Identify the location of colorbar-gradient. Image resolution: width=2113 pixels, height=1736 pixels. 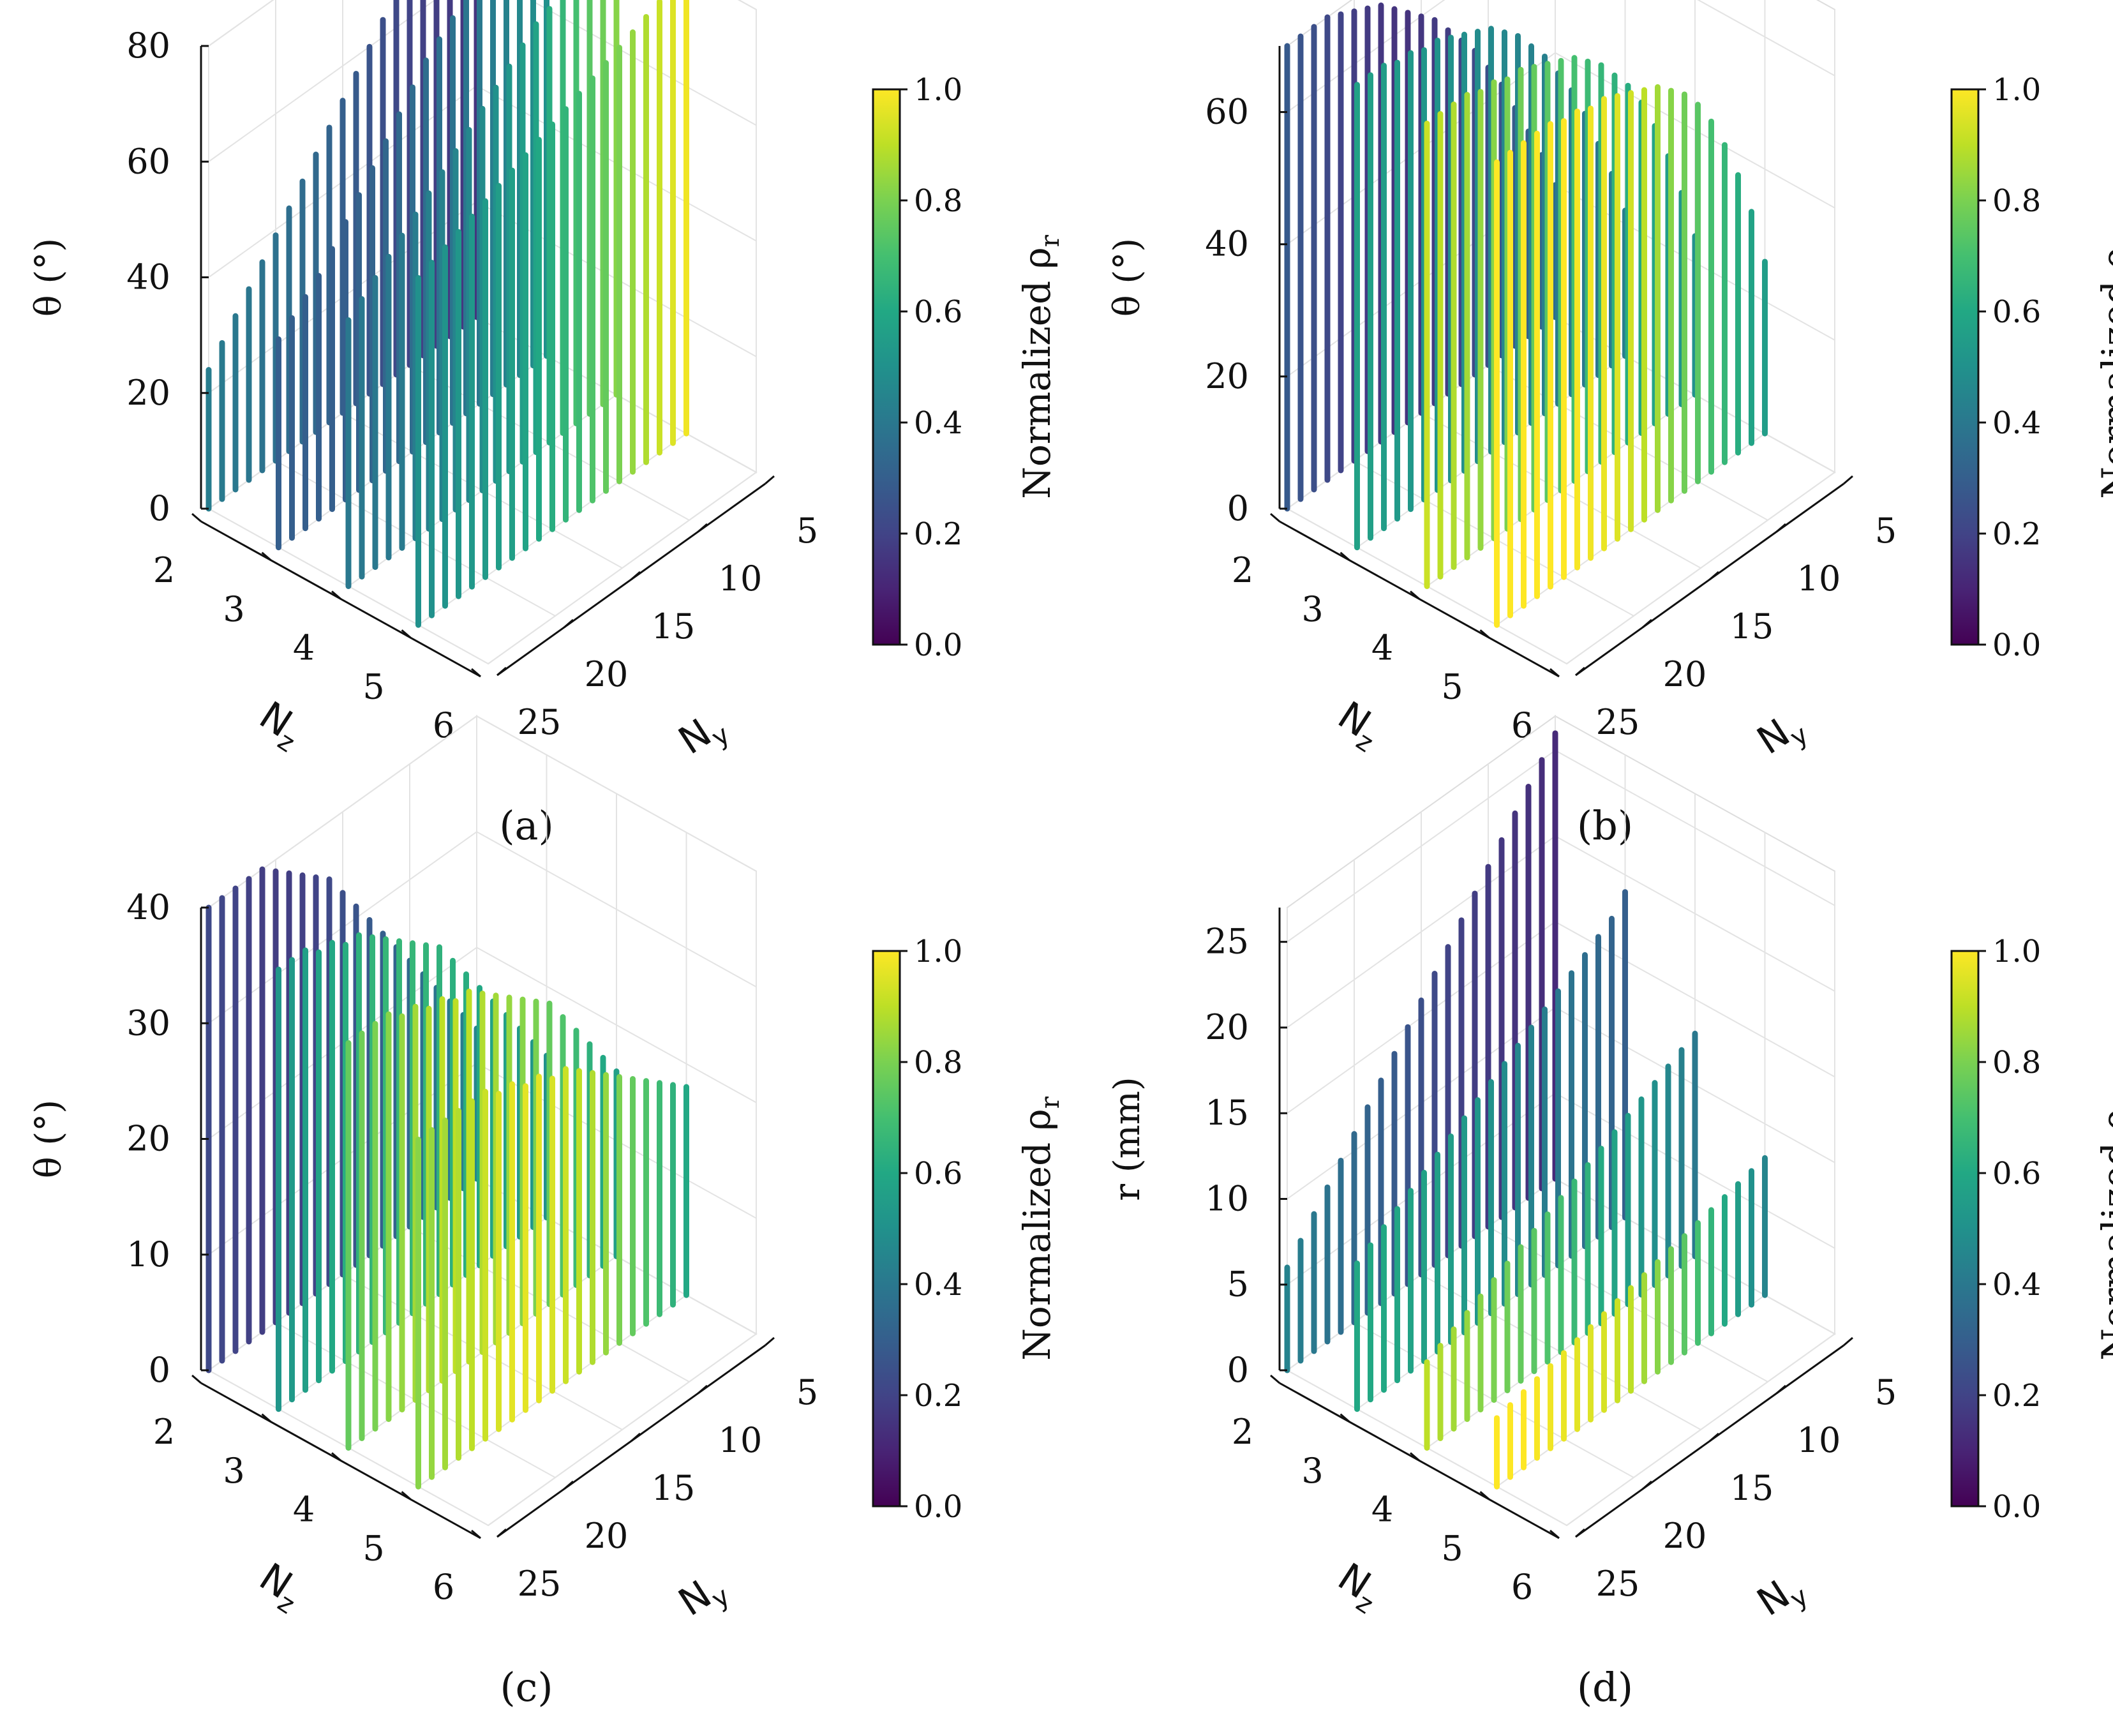
(887, 367).